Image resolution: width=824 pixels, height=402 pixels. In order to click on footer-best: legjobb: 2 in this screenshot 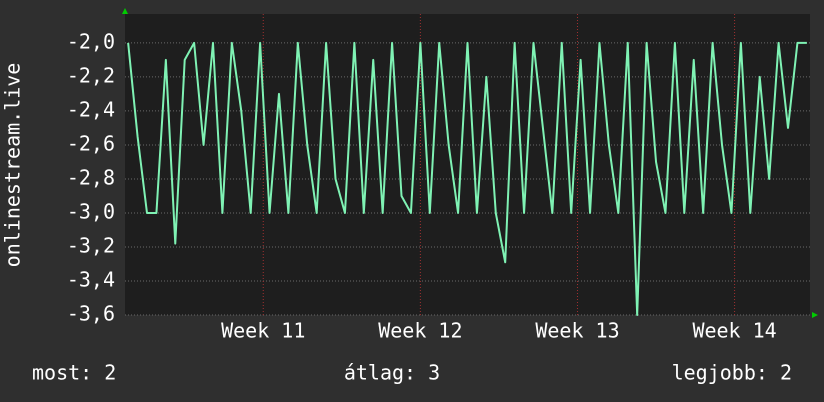, I will do `click(732, 373)`.